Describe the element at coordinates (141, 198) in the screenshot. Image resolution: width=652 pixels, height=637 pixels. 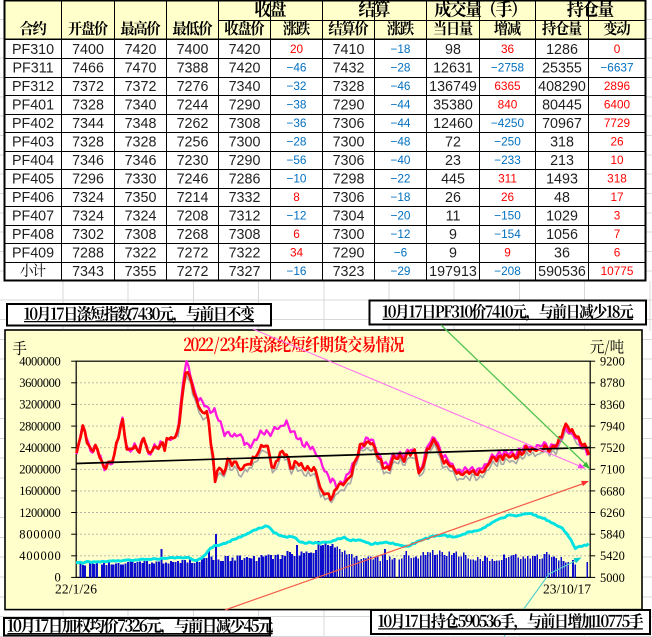
I see `svg-text: 7350` at that location.